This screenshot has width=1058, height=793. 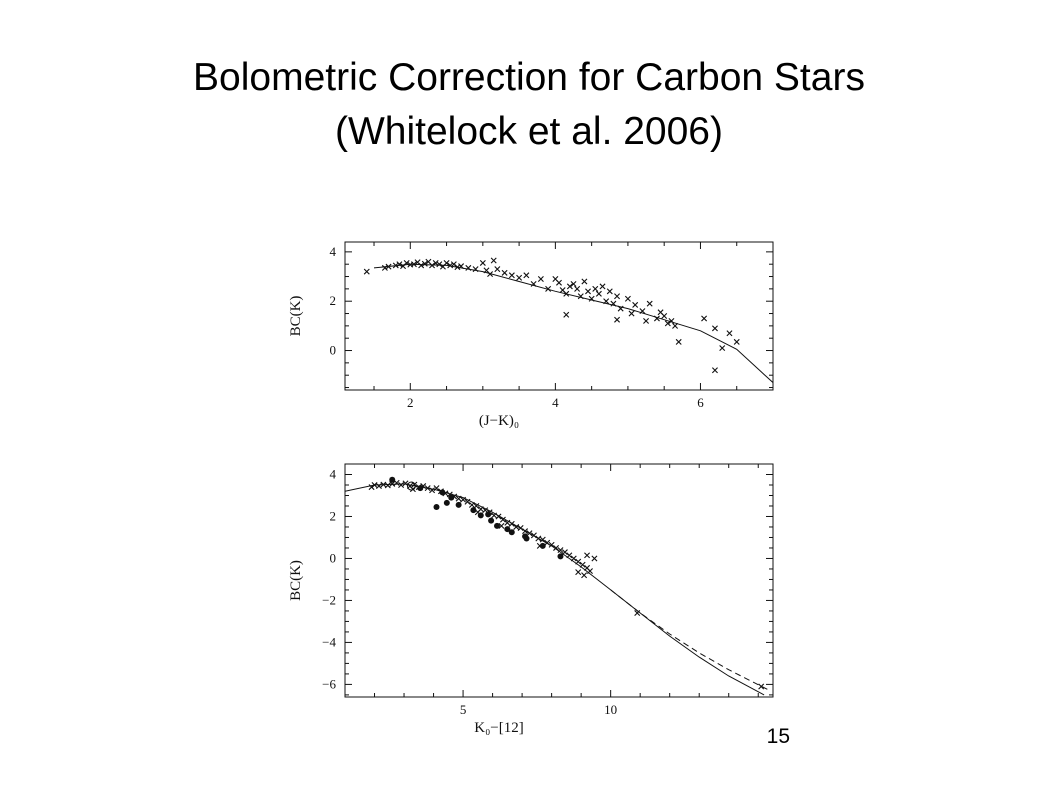 I want to click on bottom-y-axis-label: BC(K), so click(x=296, y=580).